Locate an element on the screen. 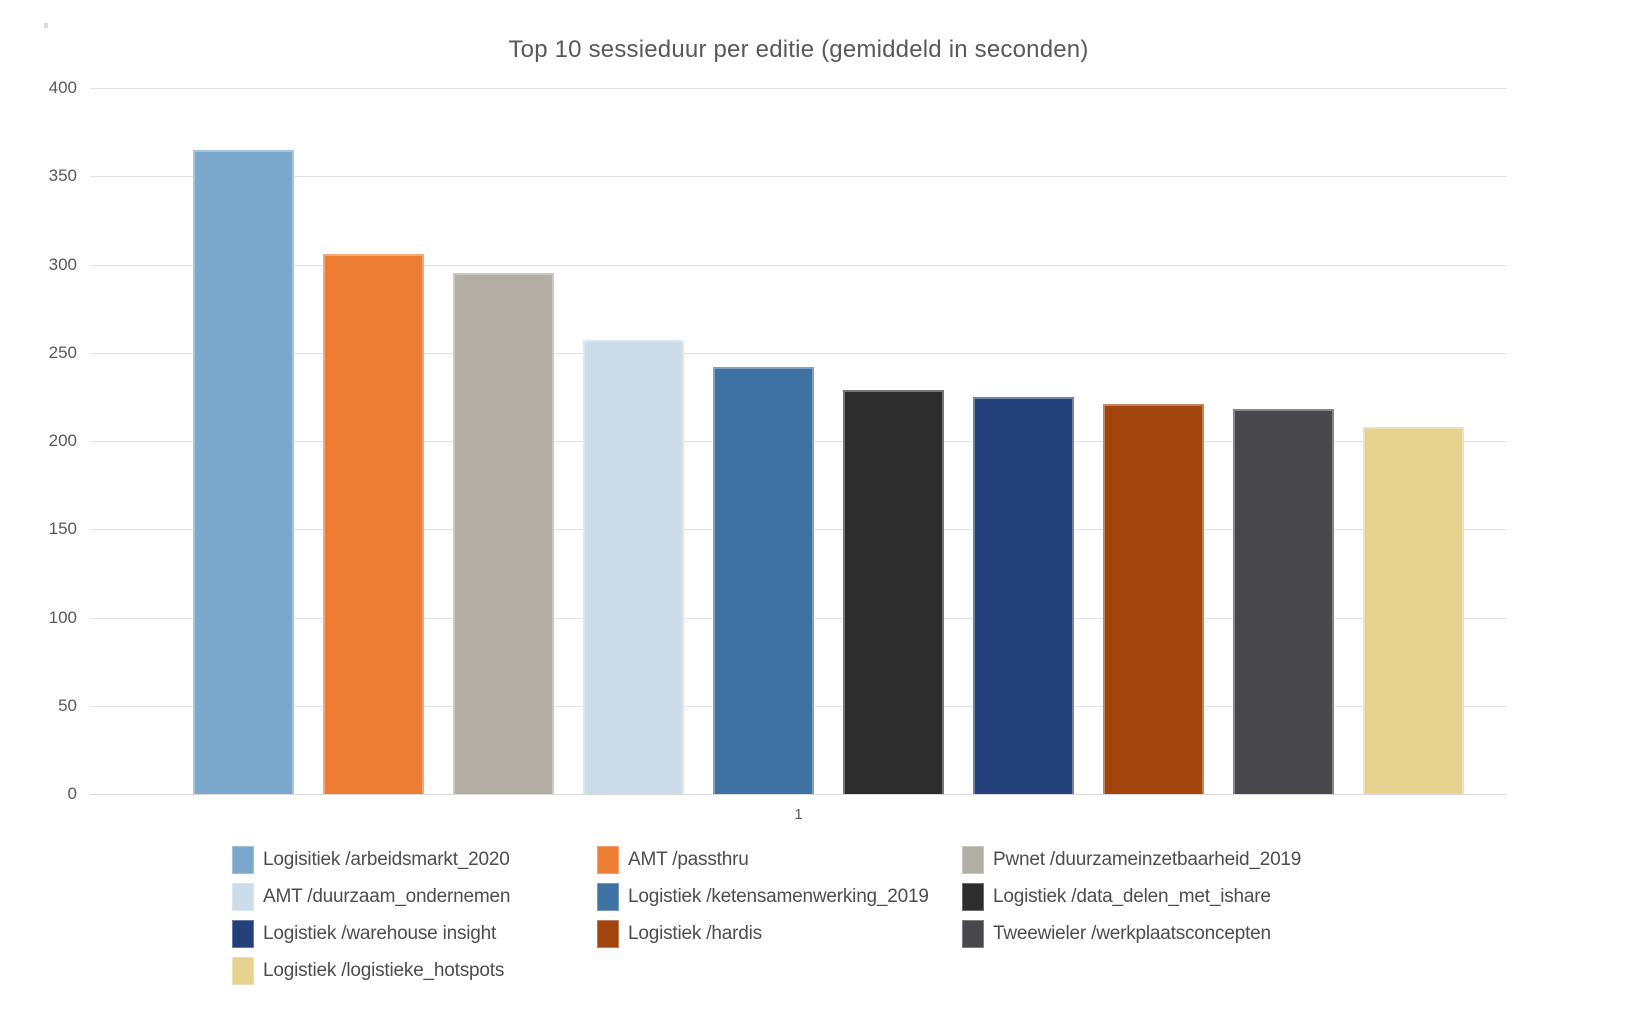 The height and width of the screenshot is (1022, 1632). legend-item-10: Logistiek /logistieke_hotspots is located at coordinates (414, 970).